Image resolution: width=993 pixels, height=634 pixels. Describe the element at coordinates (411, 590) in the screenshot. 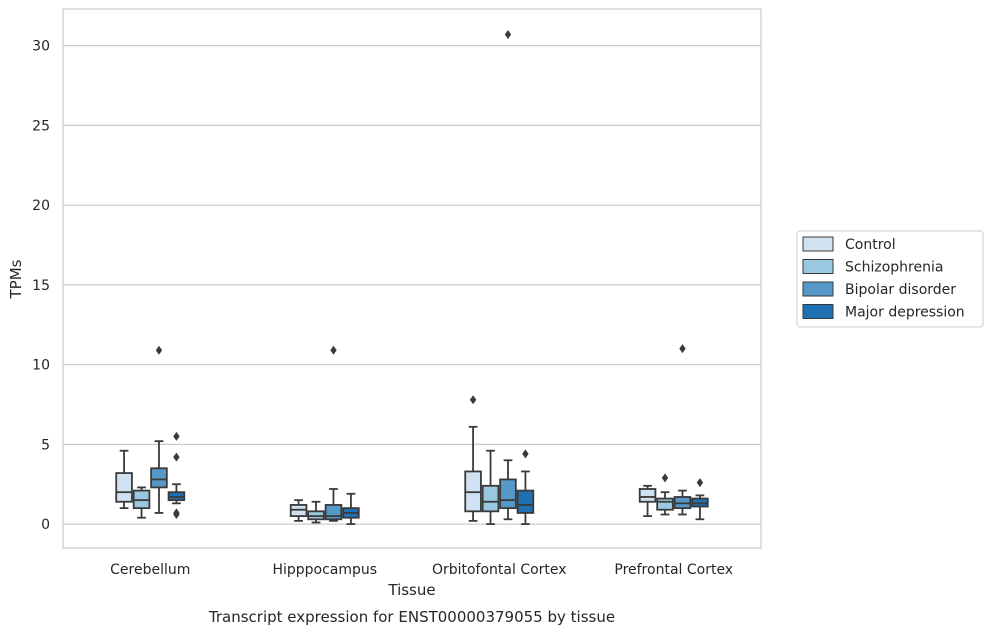

I see `x-axis-title: Tissue` at that location.